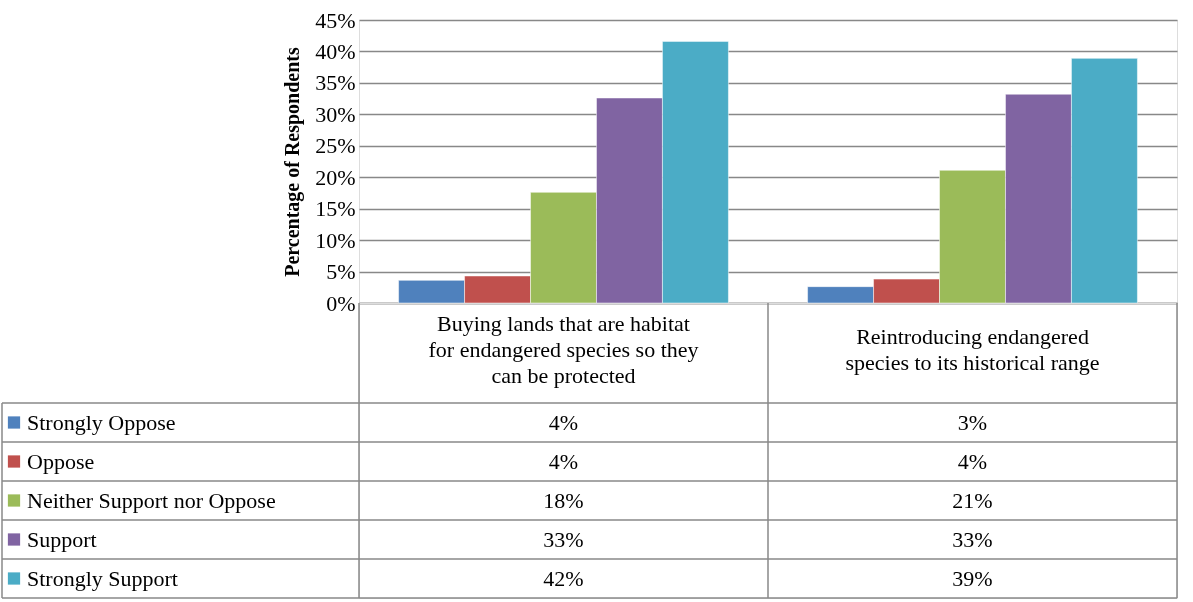 The width and height of the screenshot is (1193, 602). I want to click on y-tick-label: 40%, so click(335, 51).